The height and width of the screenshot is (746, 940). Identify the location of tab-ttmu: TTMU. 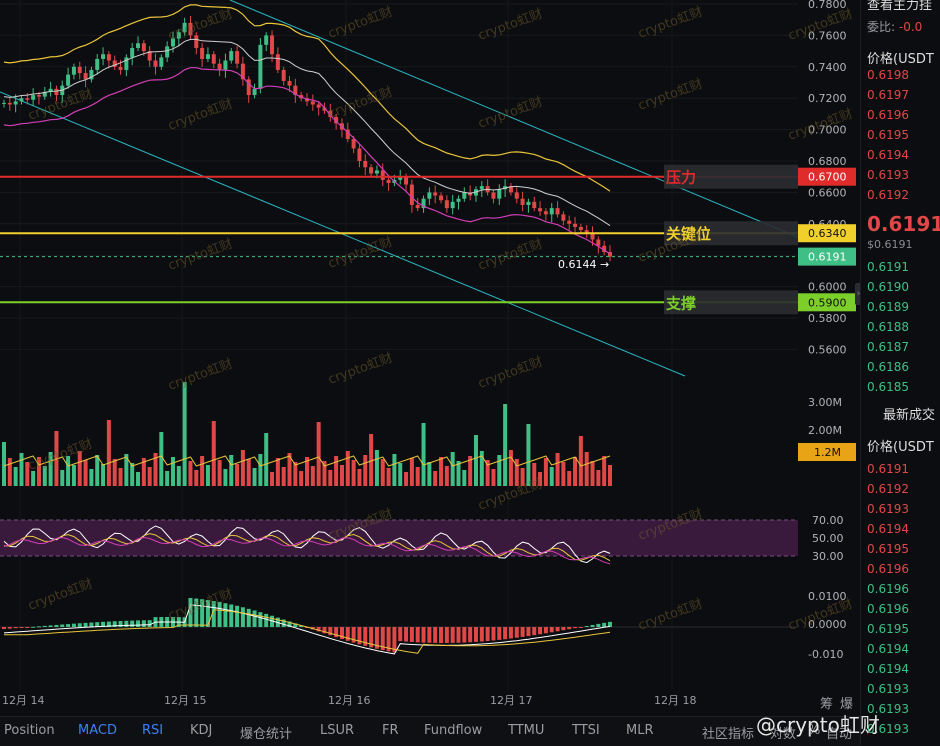
(526, 730).